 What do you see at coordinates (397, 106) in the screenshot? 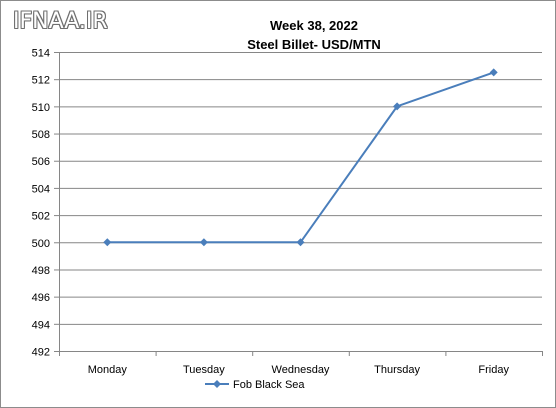
I see `data-point-thursday` at bounding box center [397, 106].